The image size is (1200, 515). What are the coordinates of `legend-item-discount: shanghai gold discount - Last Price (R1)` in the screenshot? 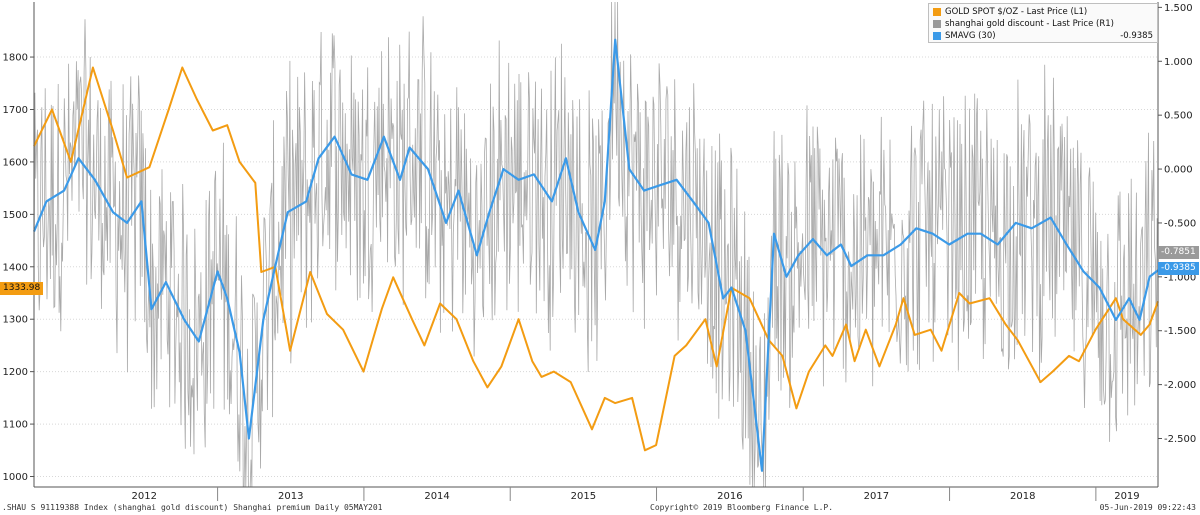 It's located at (1043, 24).